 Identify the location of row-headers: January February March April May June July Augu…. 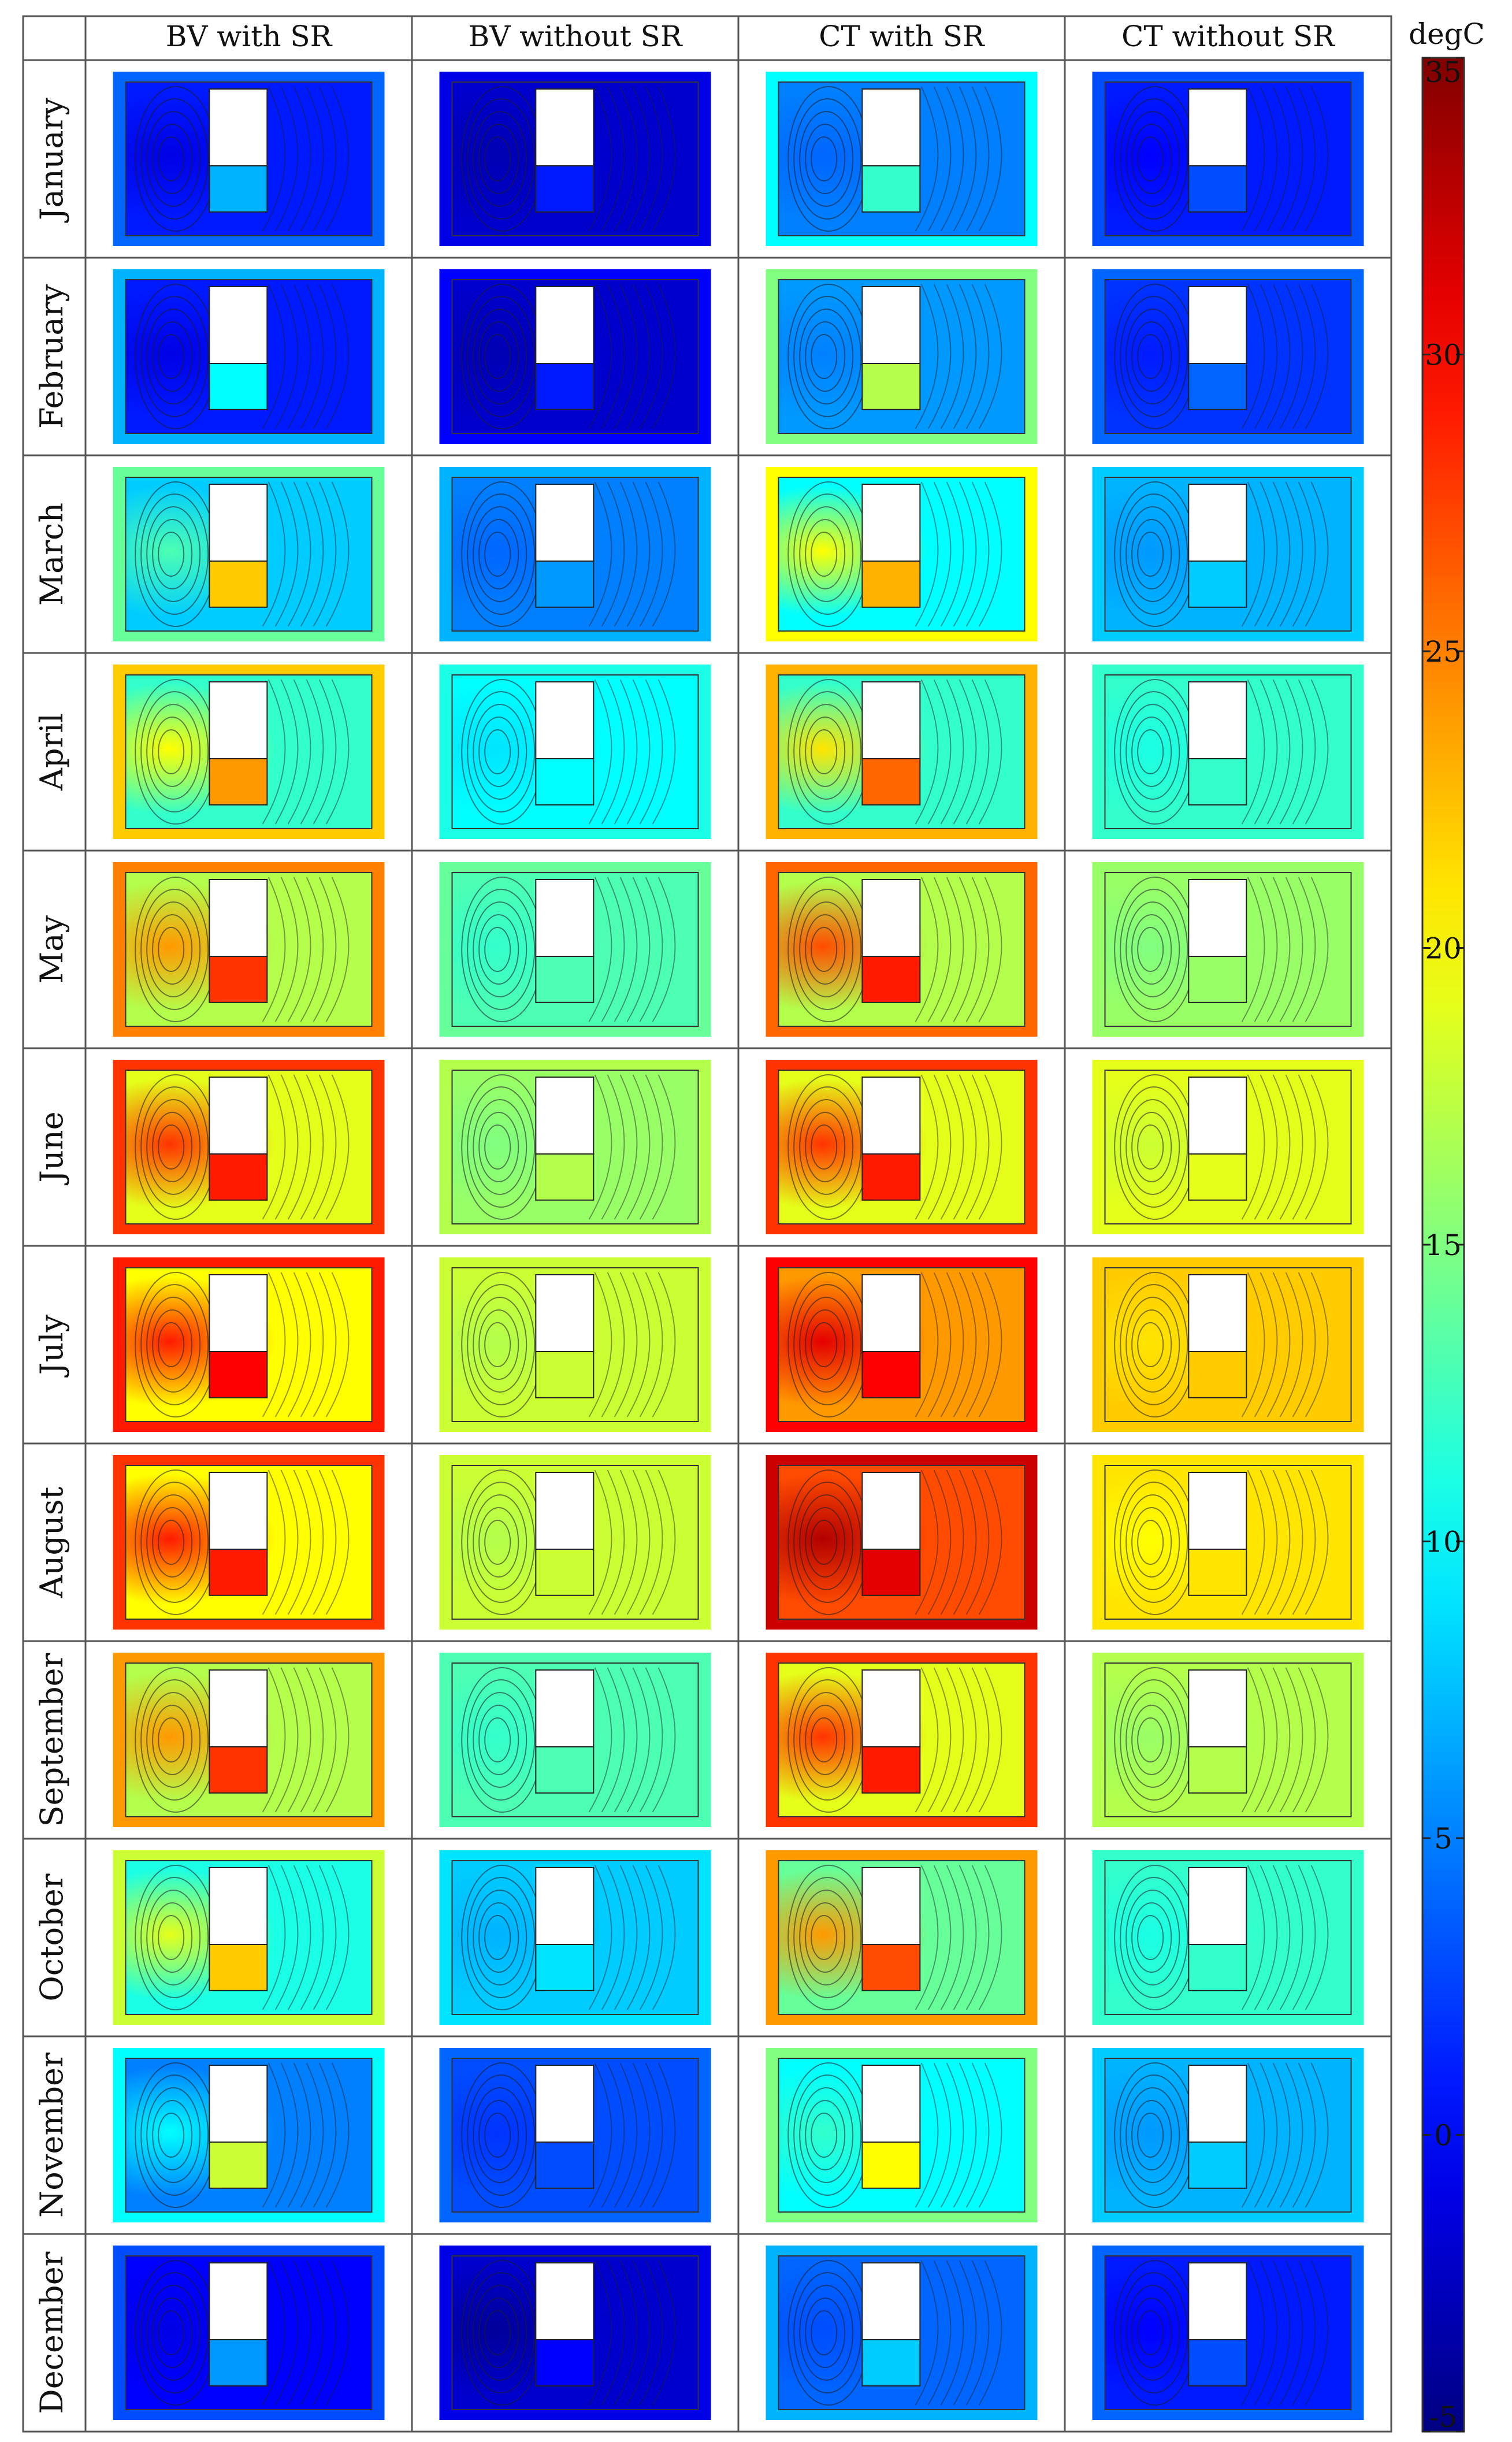
(52, 1256).